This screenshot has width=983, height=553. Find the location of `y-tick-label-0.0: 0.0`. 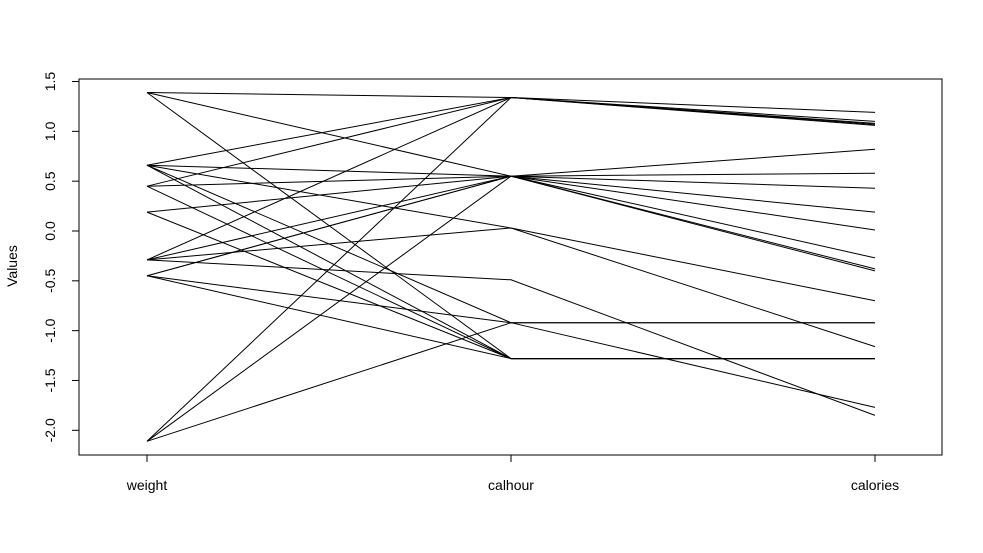

y-tick-label-0.0: 0.0 is located at coordinates (50, 231).